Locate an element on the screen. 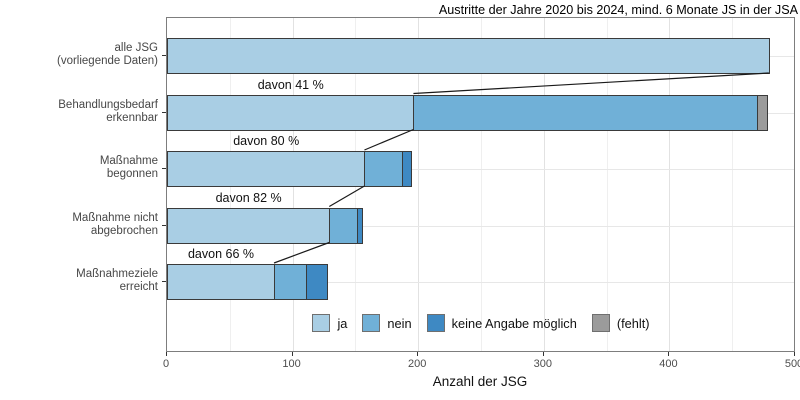  x-tick-label: 300 is located at coordinates (542, 364).